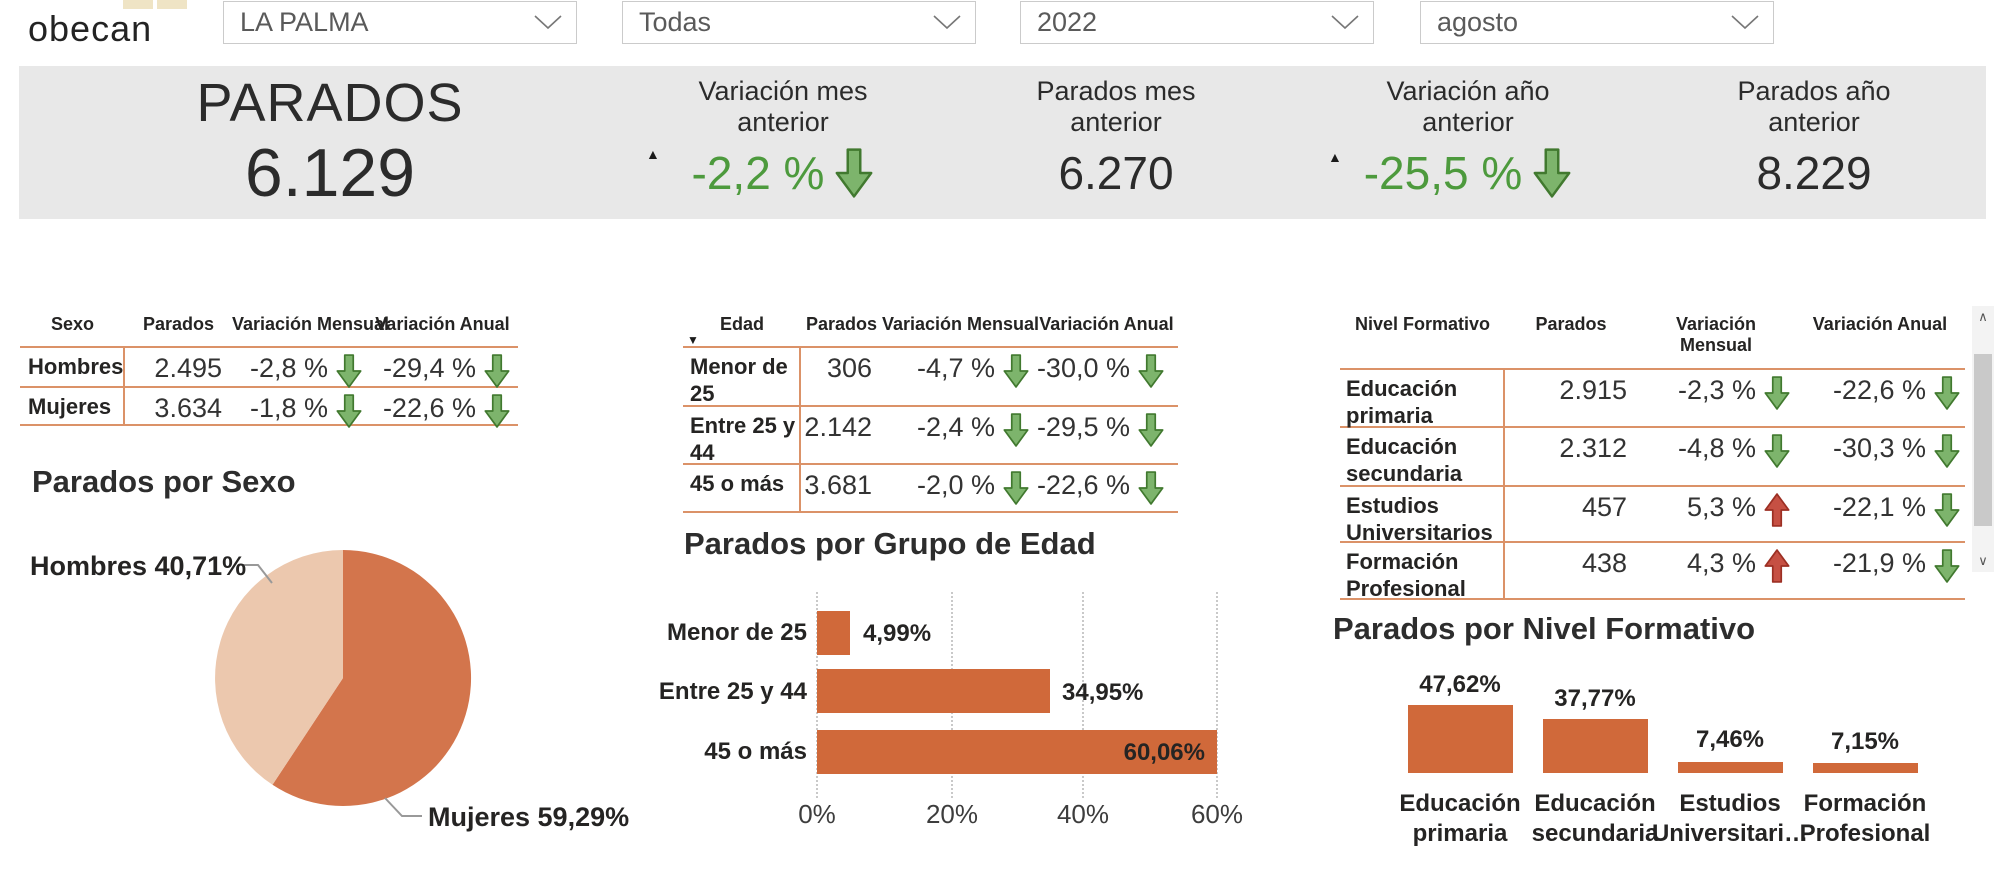 This screenshot has height=893, width=2000. Describe the element at coordinates (897, 633) in the screenshot. I see `bar-value-label: 4,99%` at that location.